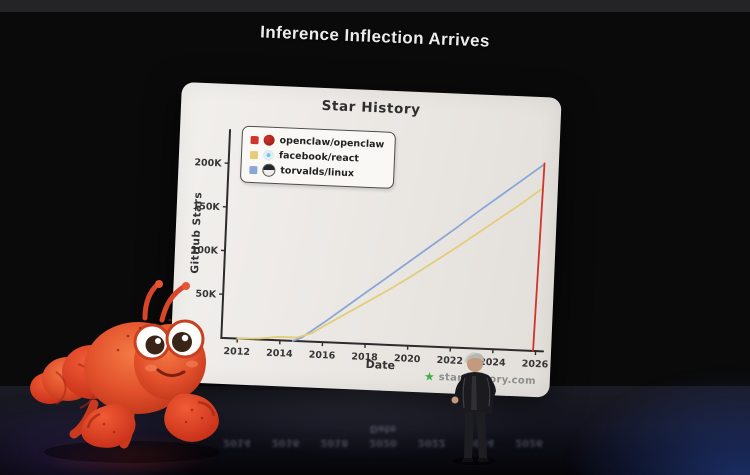 Image resolution: width=750 pixels, height=475 pixels. I want to click on react-avatar-icon, so click(268, 155).